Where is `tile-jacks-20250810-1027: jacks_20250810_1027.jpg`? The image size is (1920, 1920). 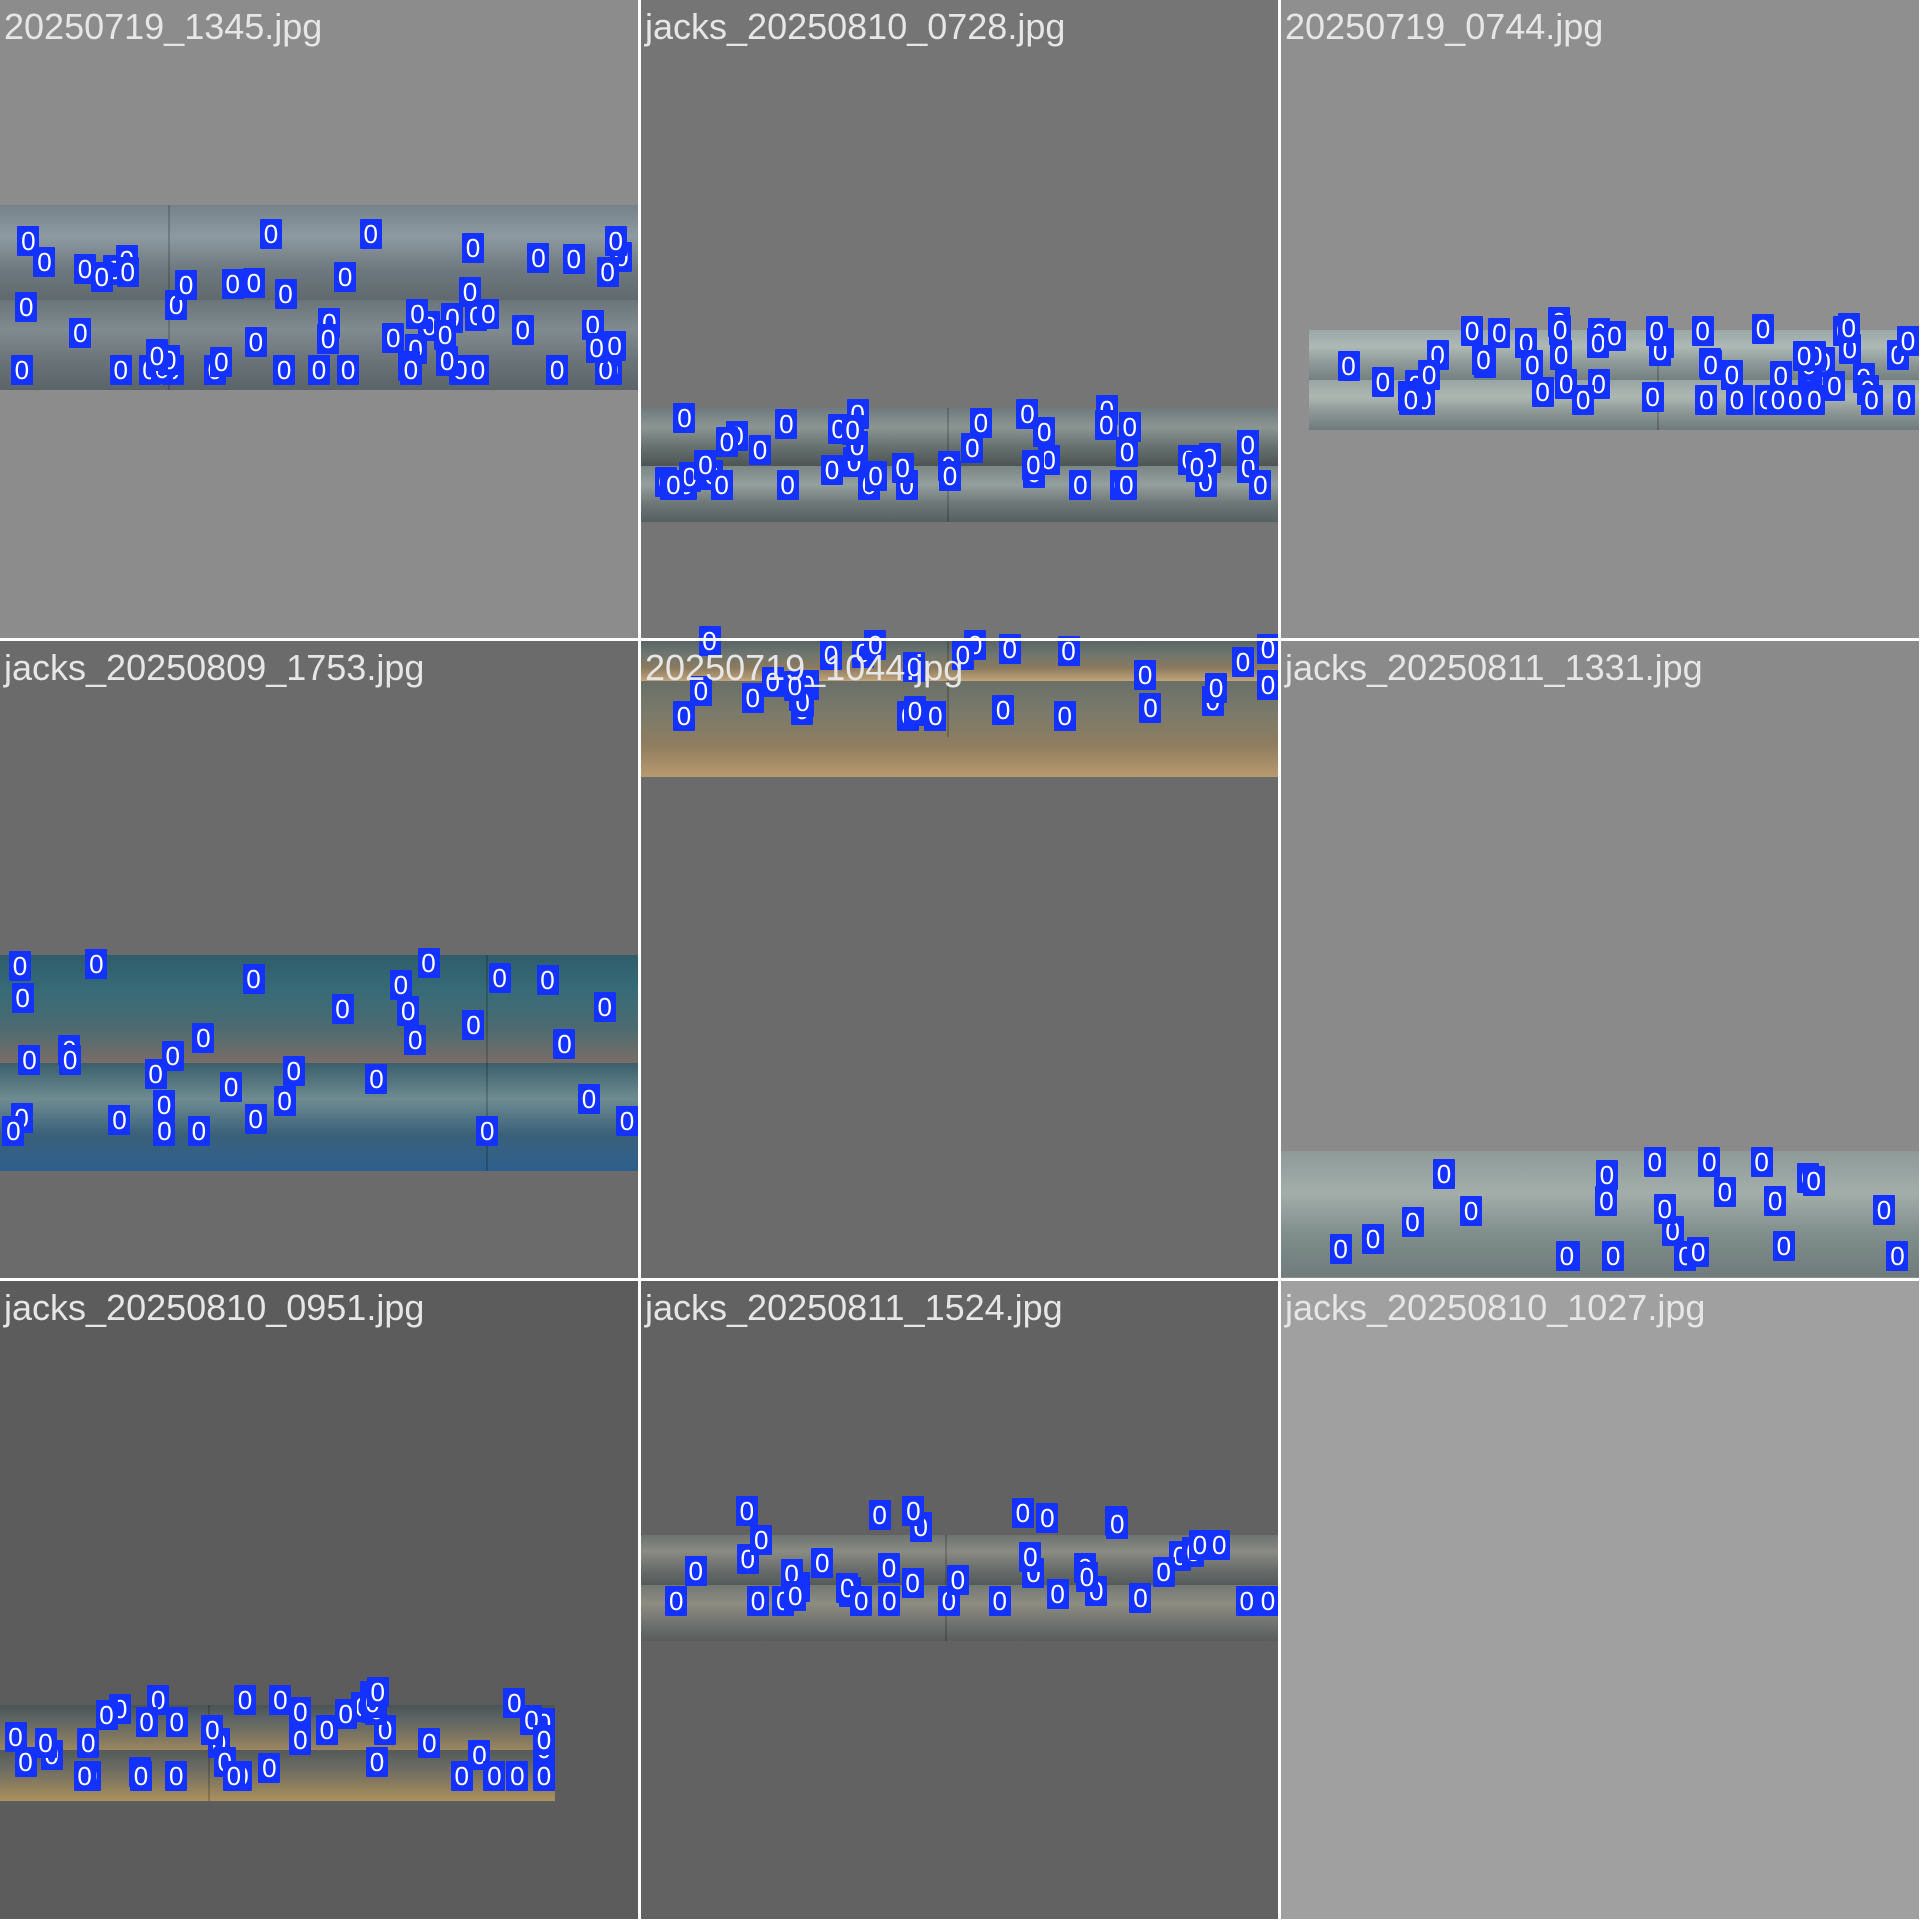 tile-jacks-20250810-1027: jacks_20250810_1027.jpg is located at coordinates (1600, 1600).